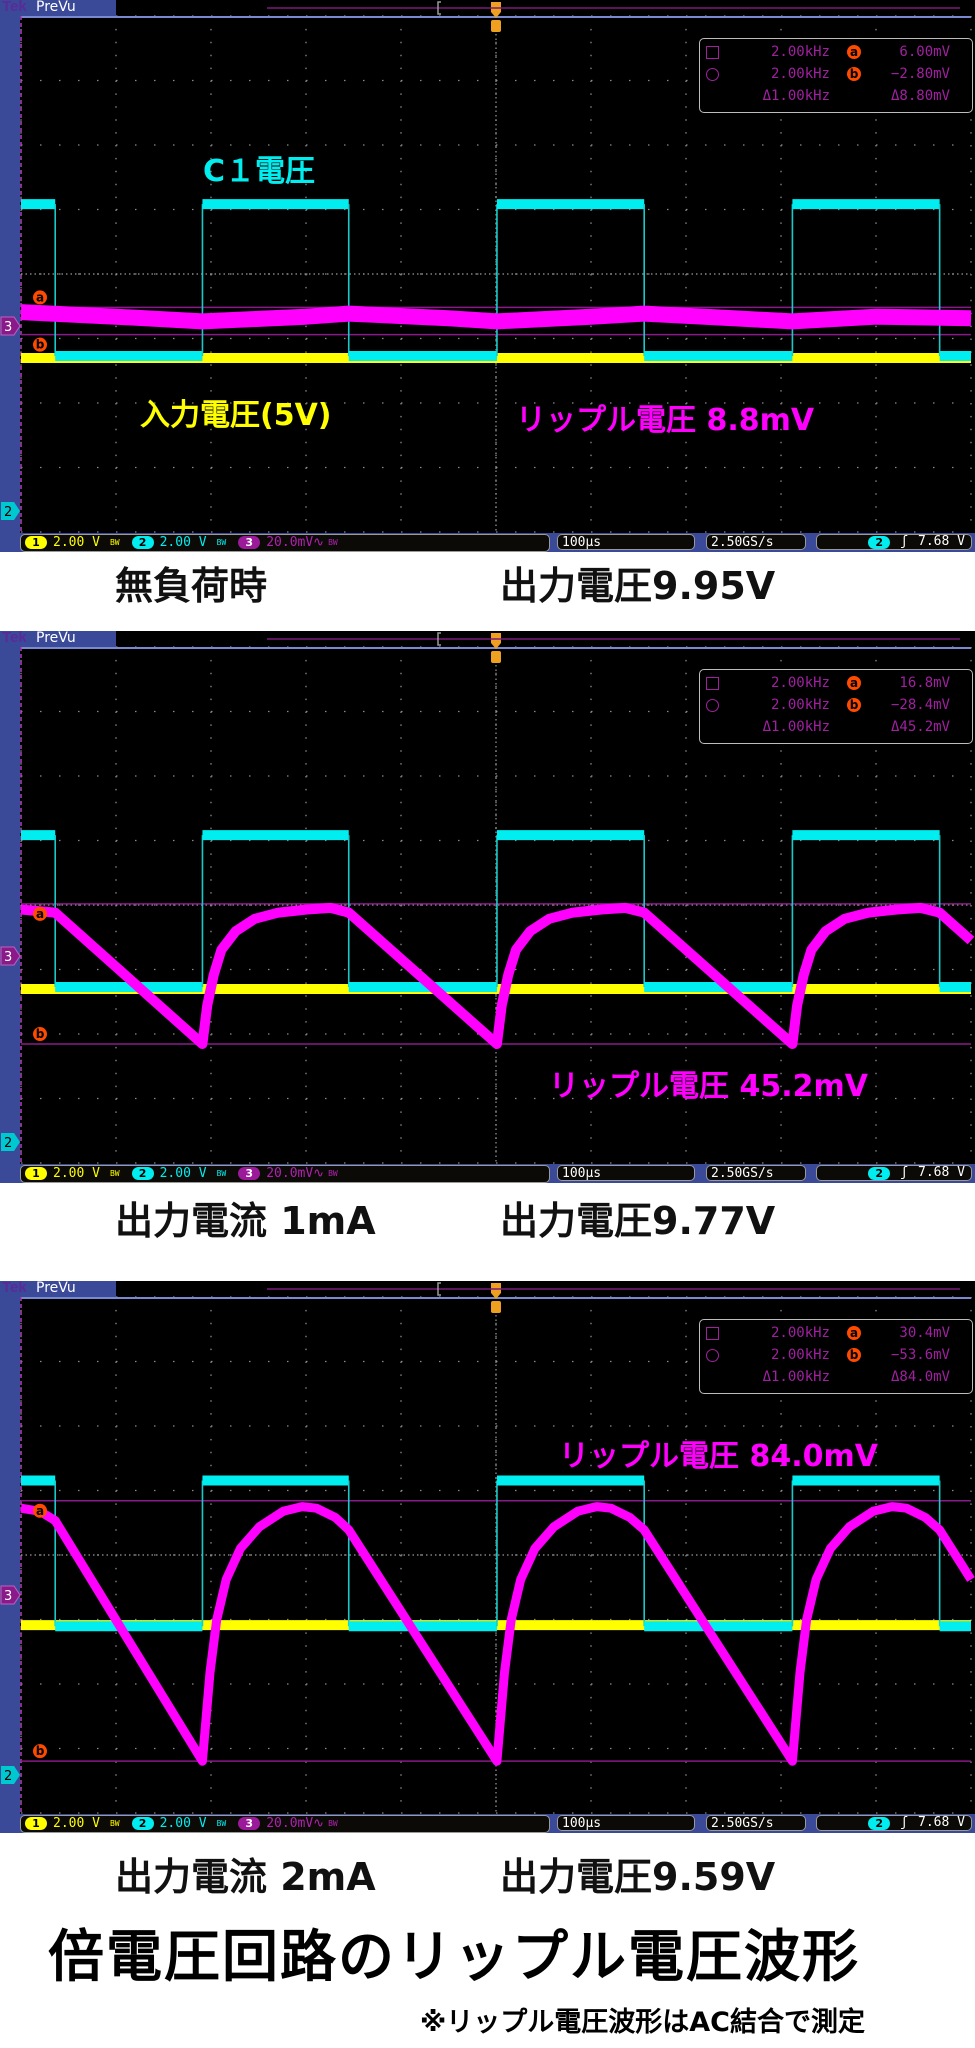 The image size is (975, 2048). Describe the element at coordinates (259, 171) in the screenshot. I see `c1-annotation: C１電圧` at that location.